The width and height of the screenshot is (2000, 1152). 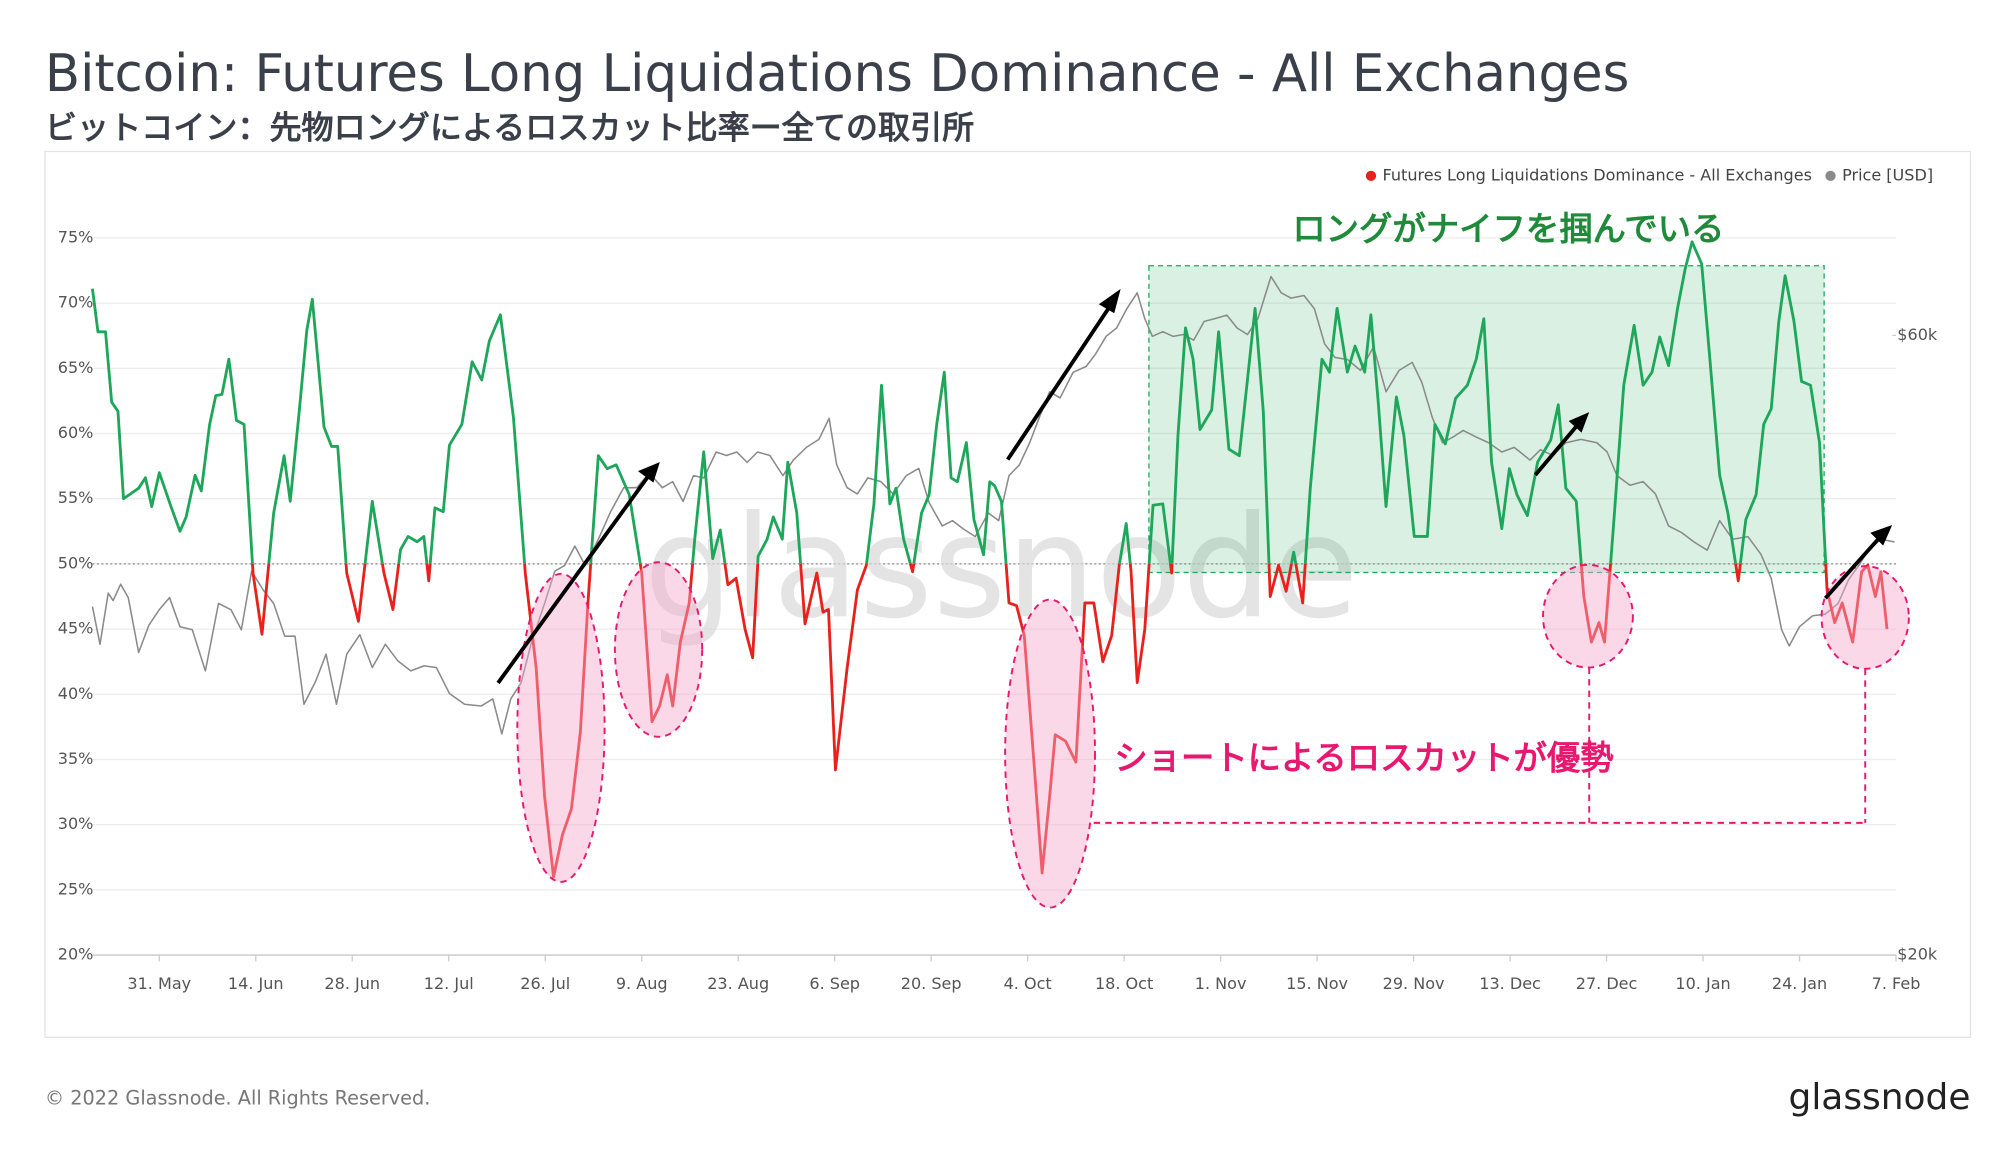 I want to click on y-tick-label: 55%, so click(x=76, y=497).